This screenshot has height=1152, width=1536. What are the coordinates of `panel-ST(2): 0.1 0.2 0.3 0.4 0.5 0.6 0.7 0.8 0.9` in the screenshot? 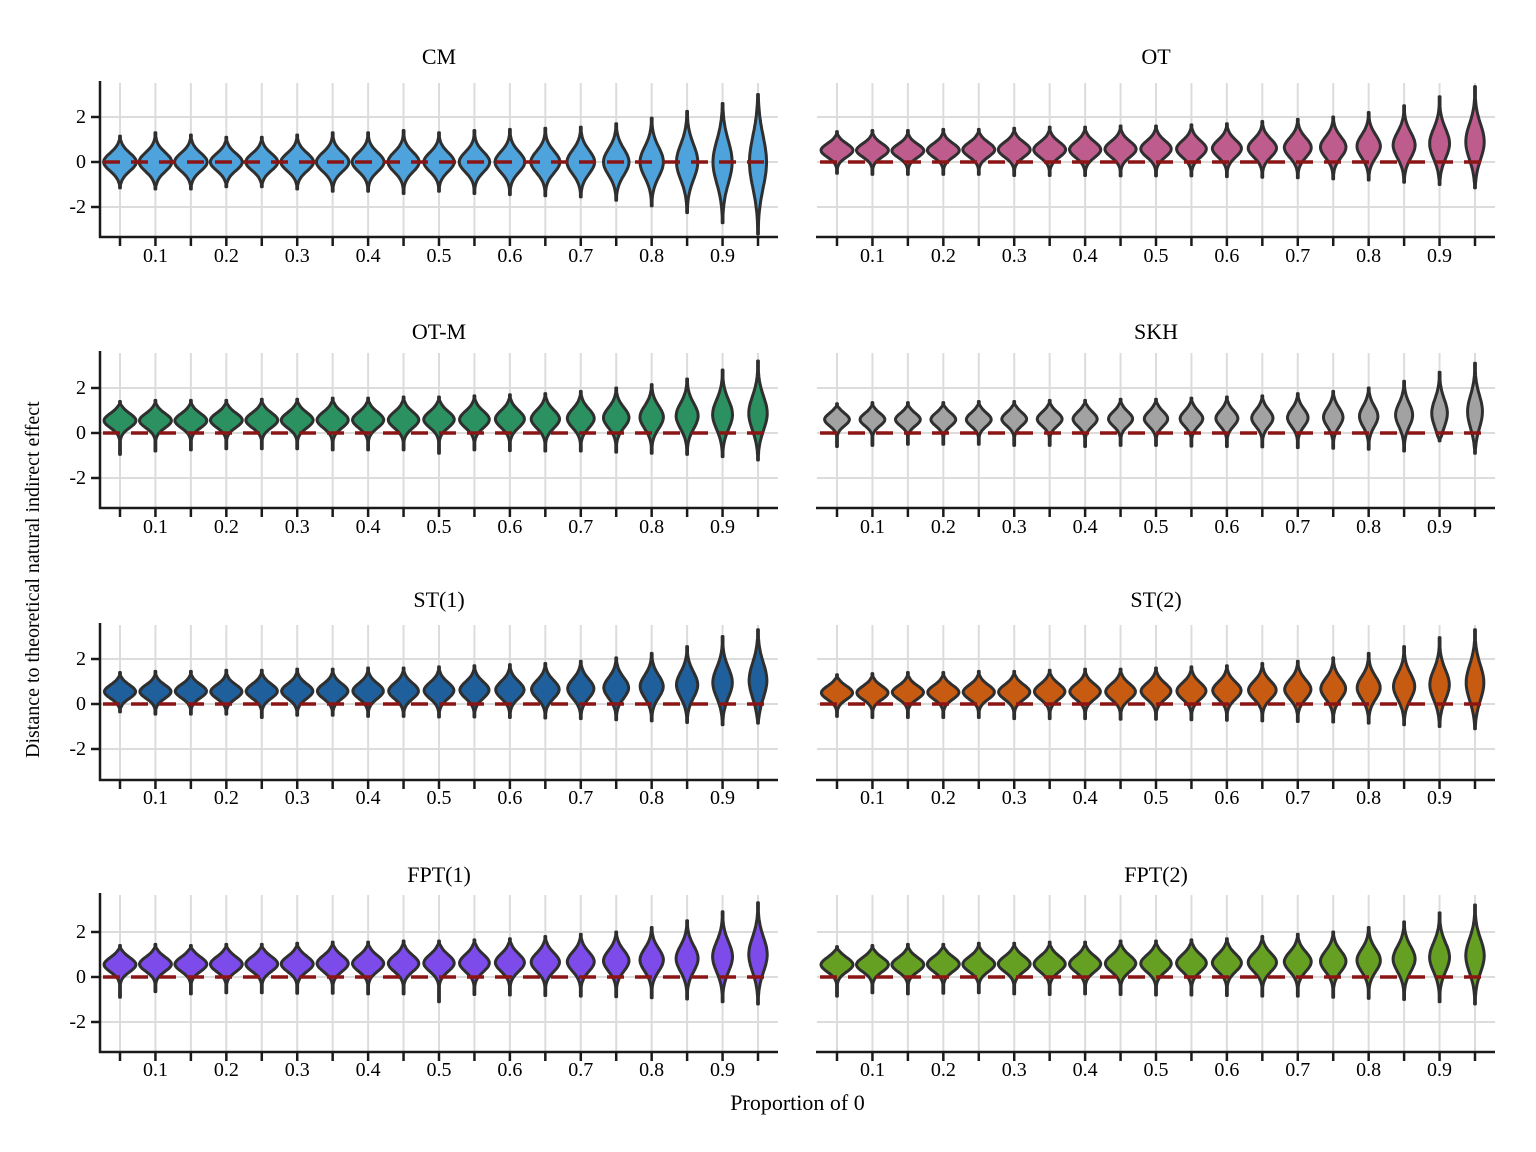 It's located at (1155, 717).